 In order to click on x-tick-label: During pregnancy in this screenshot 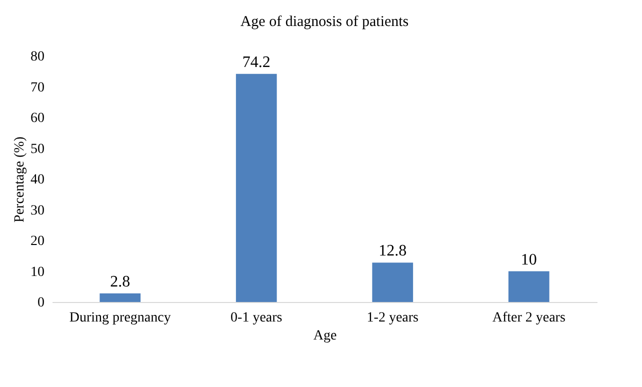, I will do `click(120, 318)`.